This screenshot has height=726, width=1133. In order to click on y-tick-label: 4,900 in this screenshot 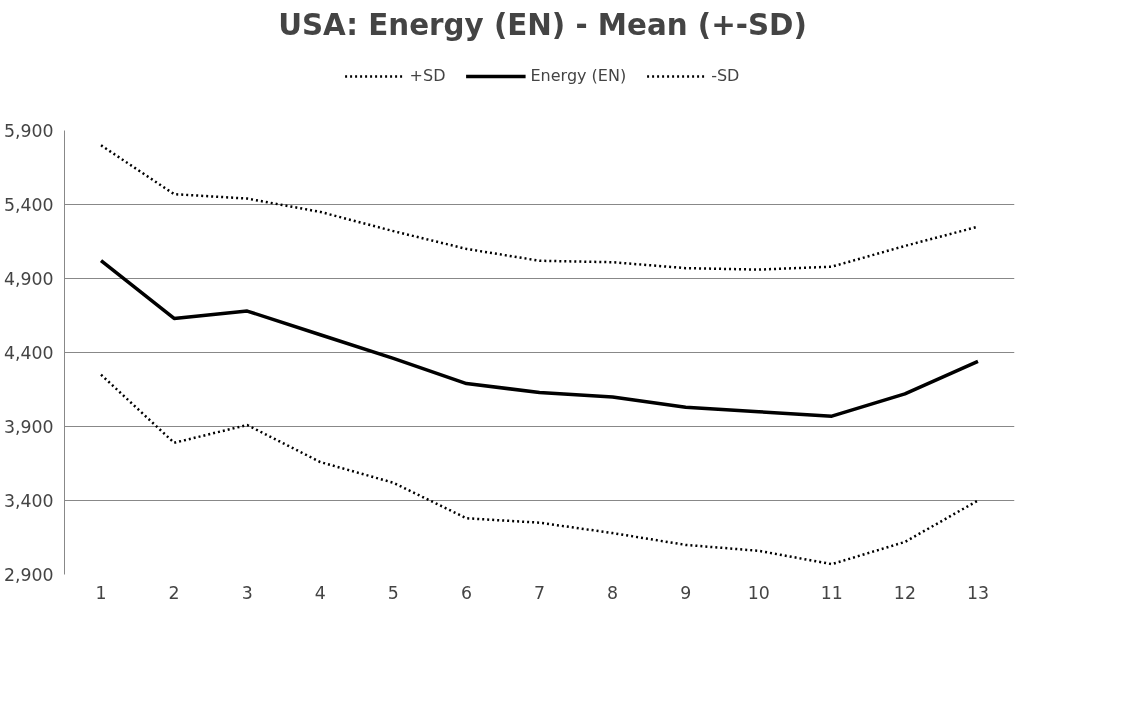, I will do `click(28, 279)`.